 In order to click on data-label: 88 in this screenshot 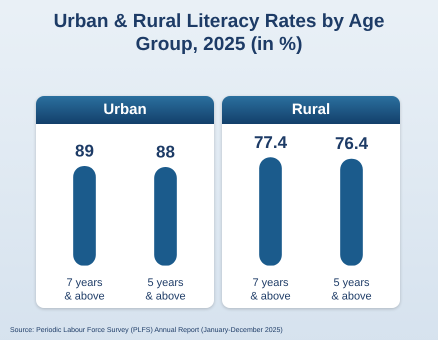, I will do `click(165, 152)`.